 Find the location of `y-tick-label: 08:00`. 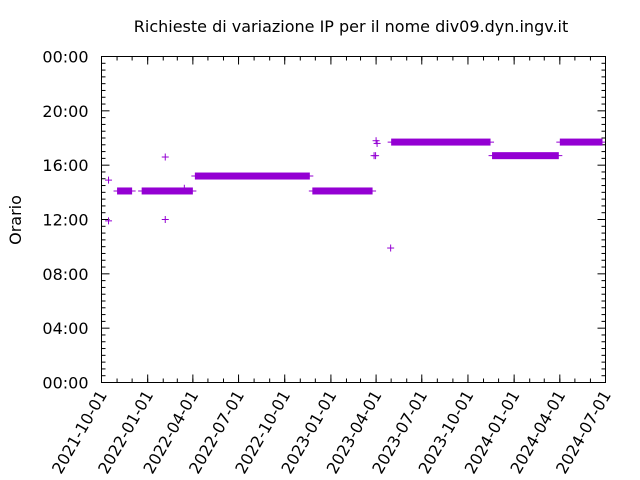

y-tick-label: 08:00 is located at coordinates (65, 274).